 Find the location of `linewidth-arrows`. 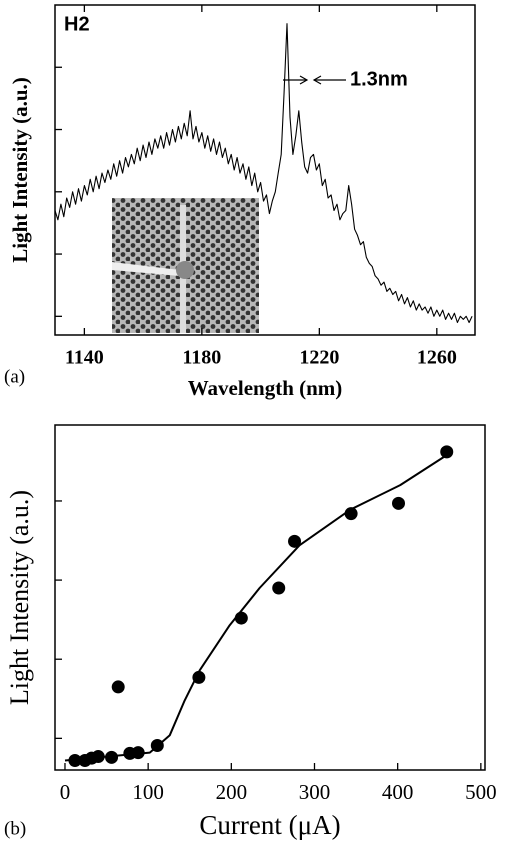

linewidth-arrows is located at coordinates (314, 80).